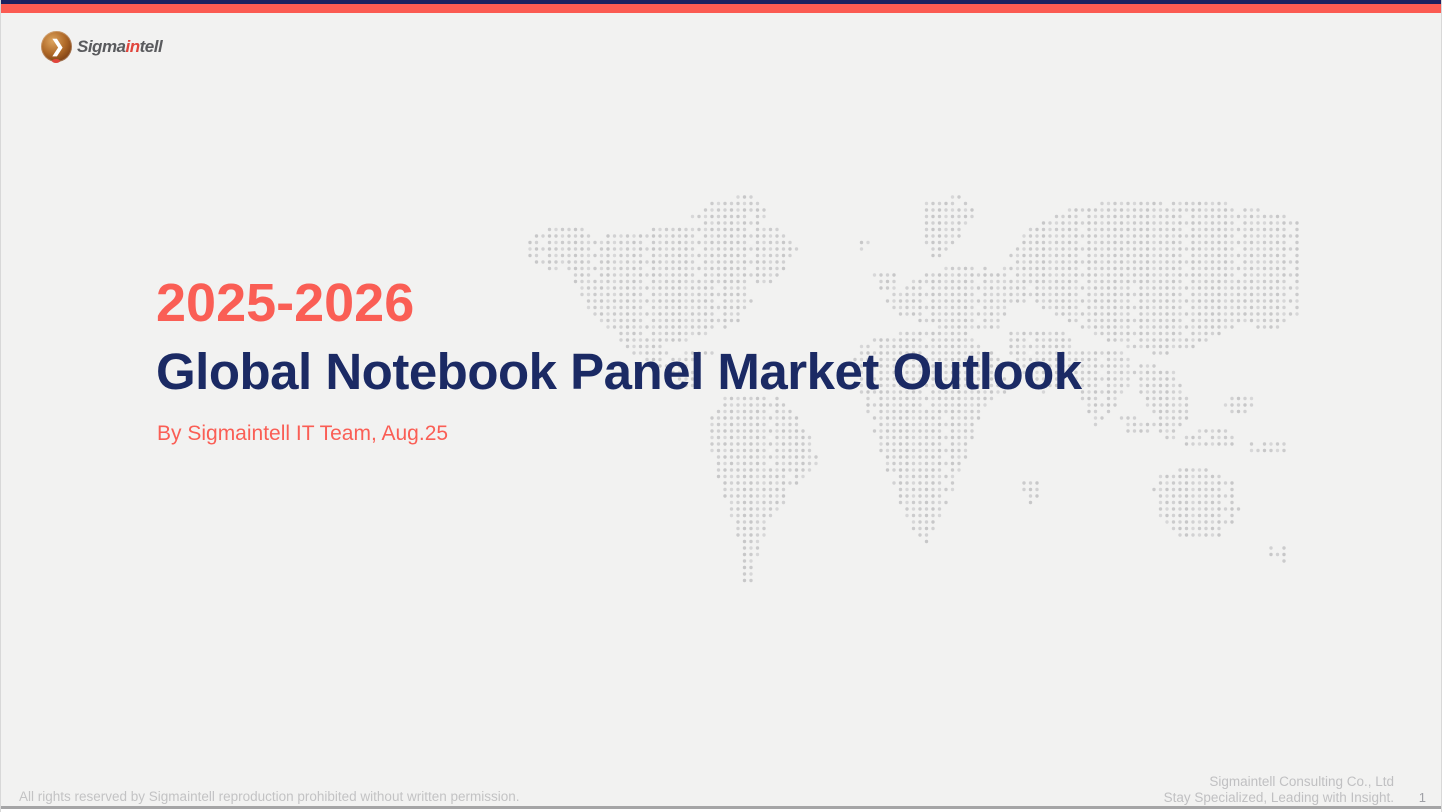 The width and height of the screenshot is (1442, 812). I want to click on company-name: Sigmaintell Consulting Co., Ltd, so click(1301, 781).